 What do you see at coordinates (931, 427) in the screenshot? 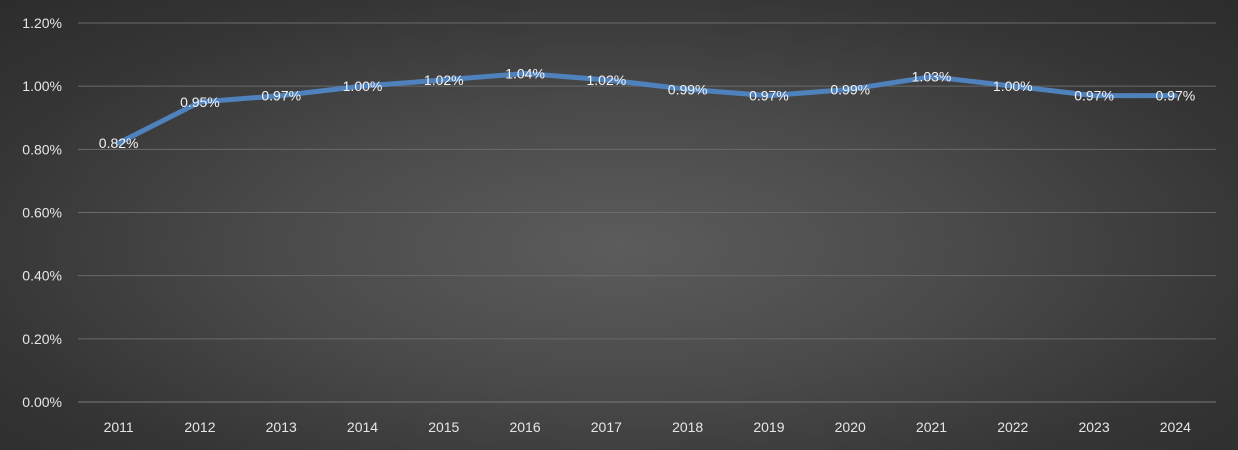
I see `x-tick-label: 2021` at bounding box center [931, 427].